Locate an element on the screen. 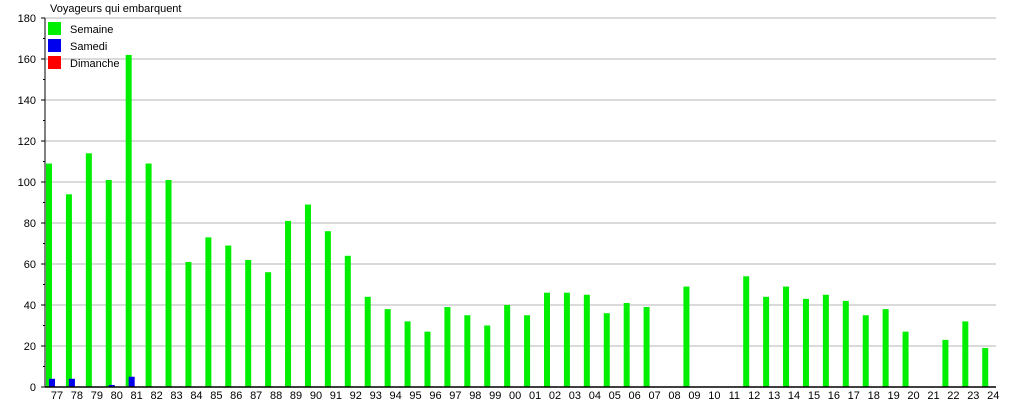 This screenshot has height=405, width=1015. x-tick-label: 22 is located at coordinates (953, 395).